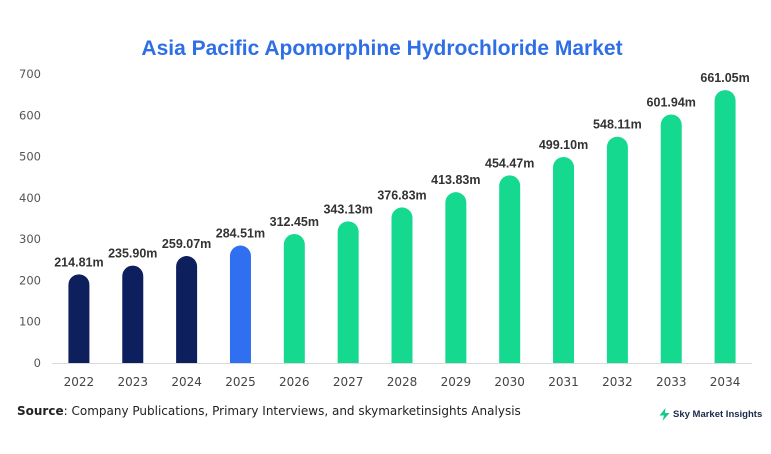 The image size is (771, 454). What do you see at coordinates (563, 145) in the screenshot?
I see `data-label-2031: 499.10m` at bounding box center [563, 145].